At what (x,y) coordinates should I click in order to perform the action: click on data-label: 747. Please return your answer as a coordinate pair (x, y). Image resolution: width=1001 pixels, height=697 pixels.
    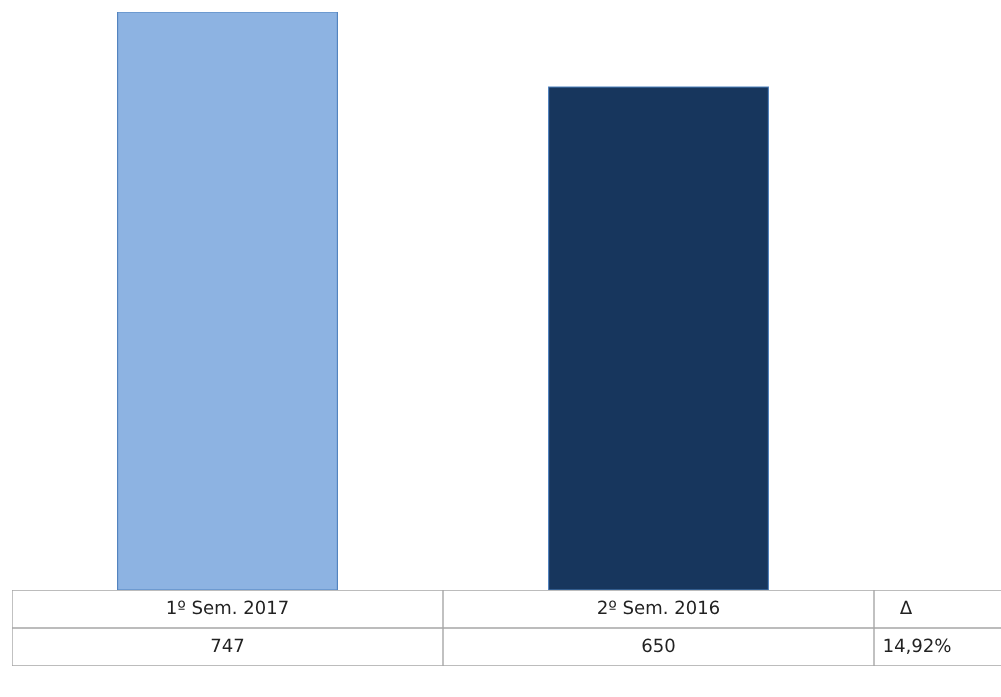
    Looking at the image, I should click on (227, 645).